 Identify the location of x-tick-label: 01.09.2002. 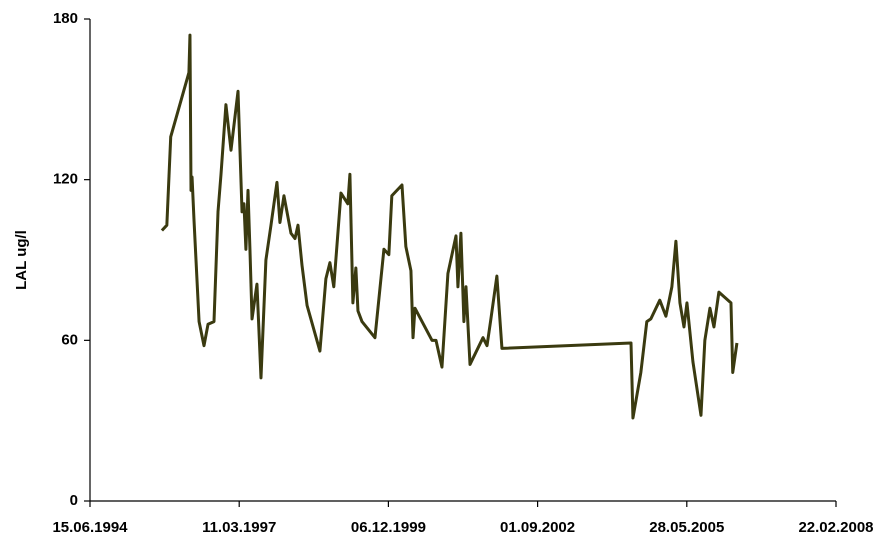
(537, 527).